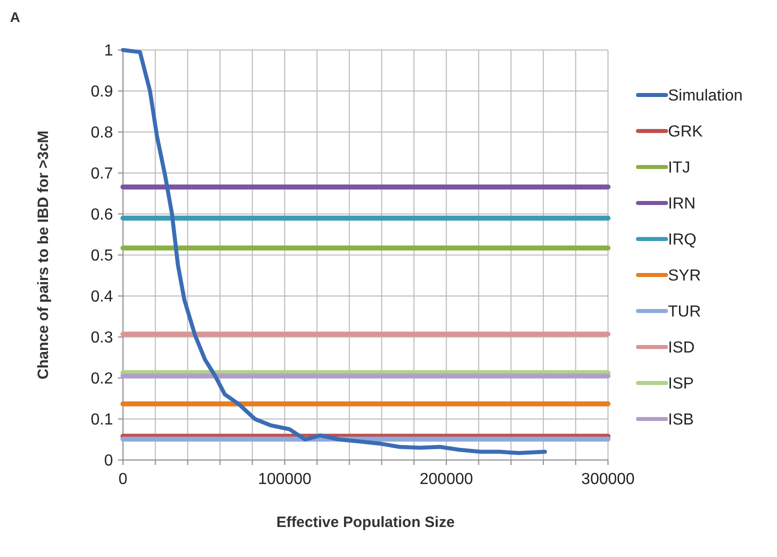 The height and width of the screenshot is (557, 777). I want to click on legend-label: ISB, so click(681, 420).